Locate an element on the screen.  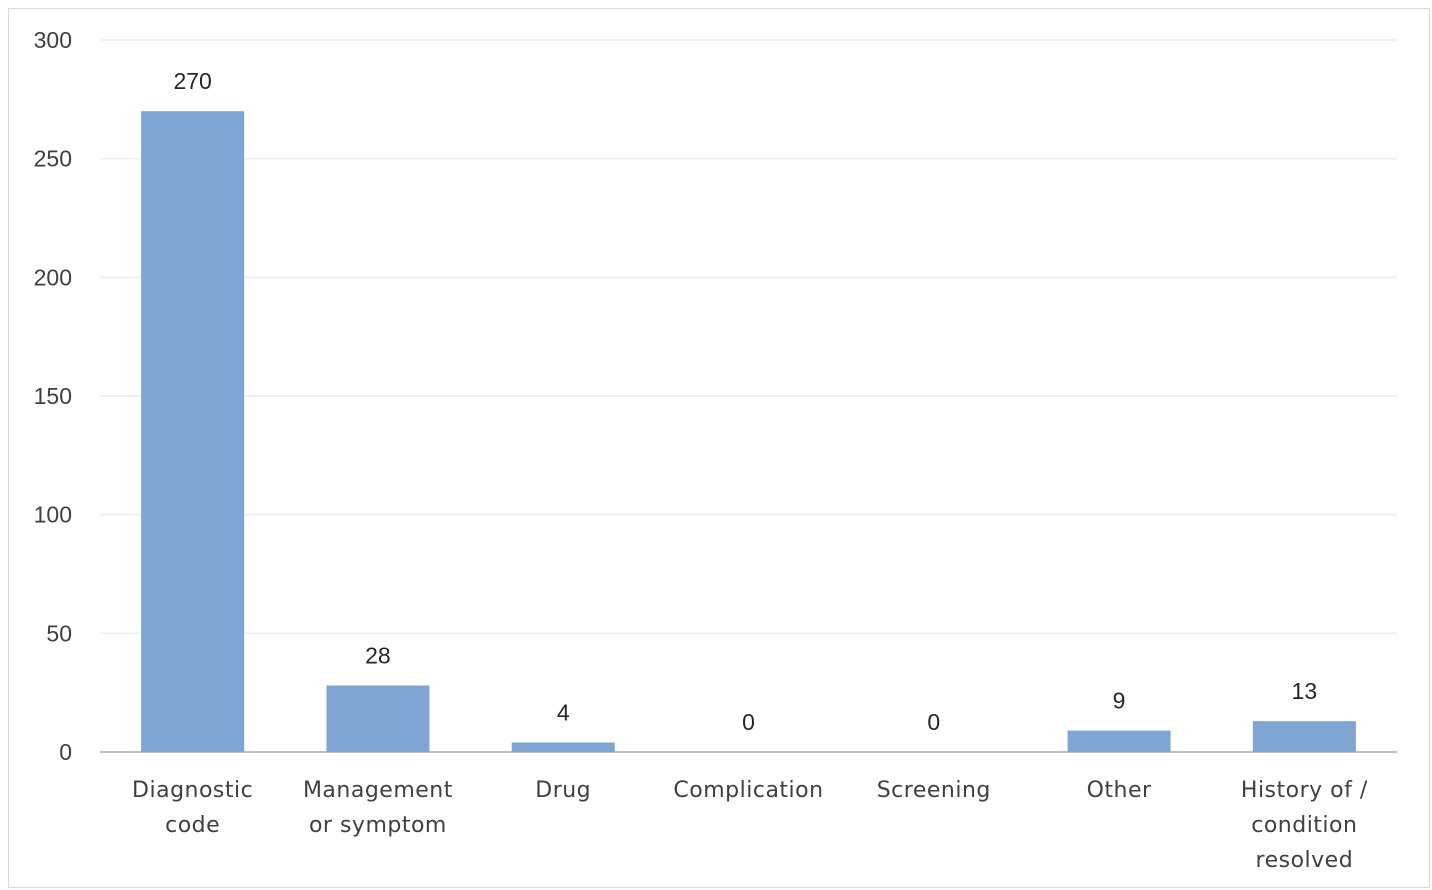
category-label: Complication is located at coordinates (748, 790).